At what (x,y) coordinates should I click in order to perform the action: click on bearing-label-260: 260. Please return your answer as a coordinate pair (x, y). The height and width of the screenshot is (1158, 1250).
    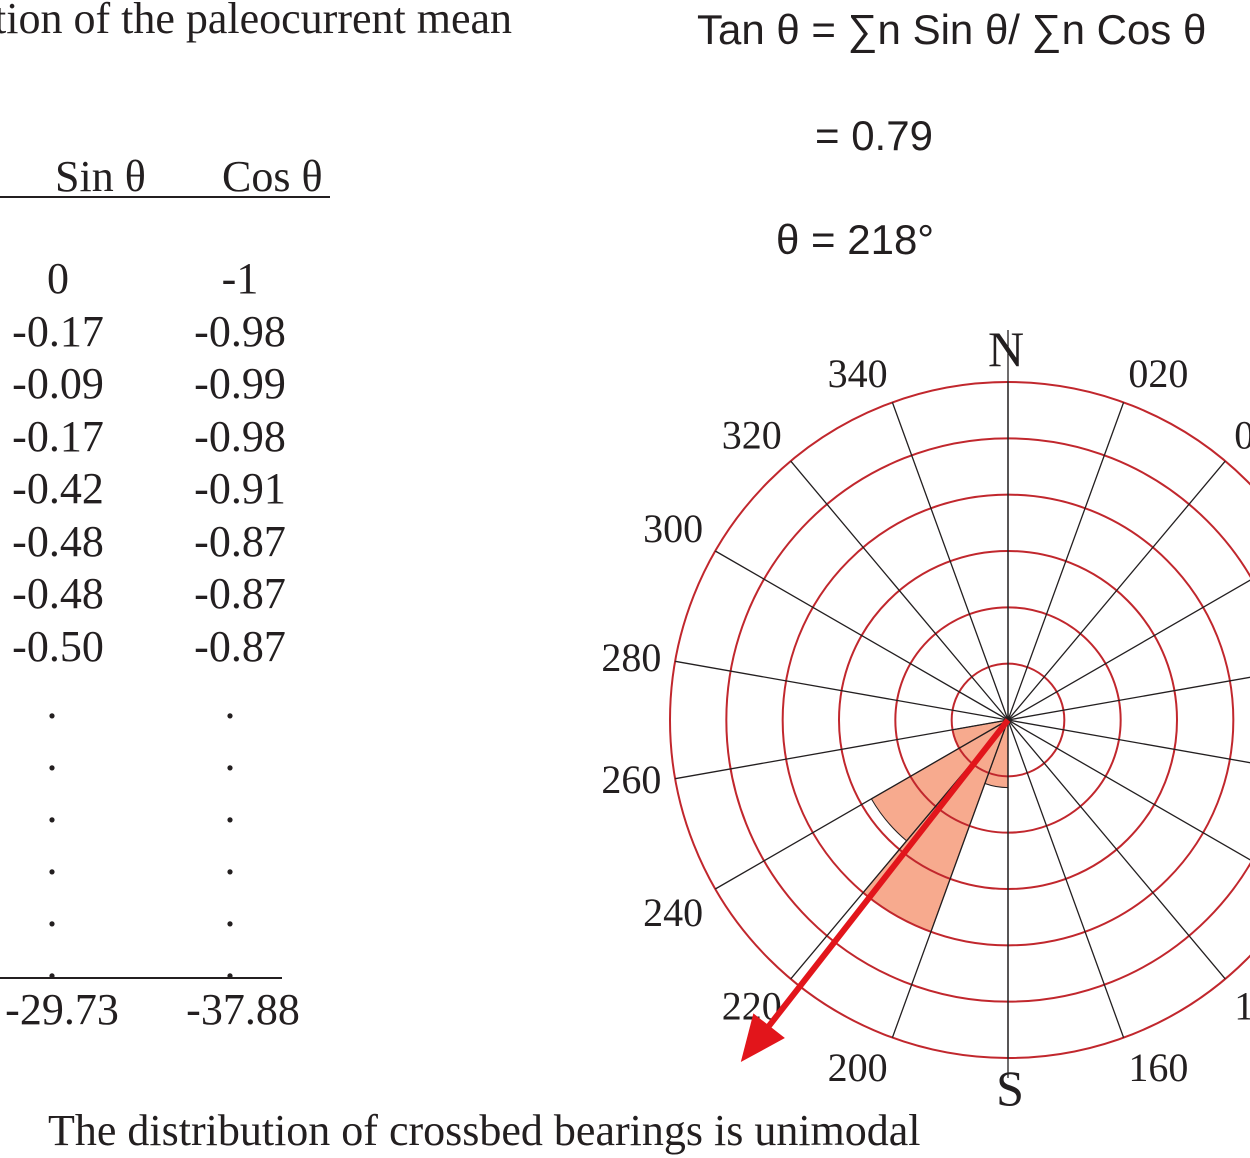
    Looking at the image, I should click on (631, 779).